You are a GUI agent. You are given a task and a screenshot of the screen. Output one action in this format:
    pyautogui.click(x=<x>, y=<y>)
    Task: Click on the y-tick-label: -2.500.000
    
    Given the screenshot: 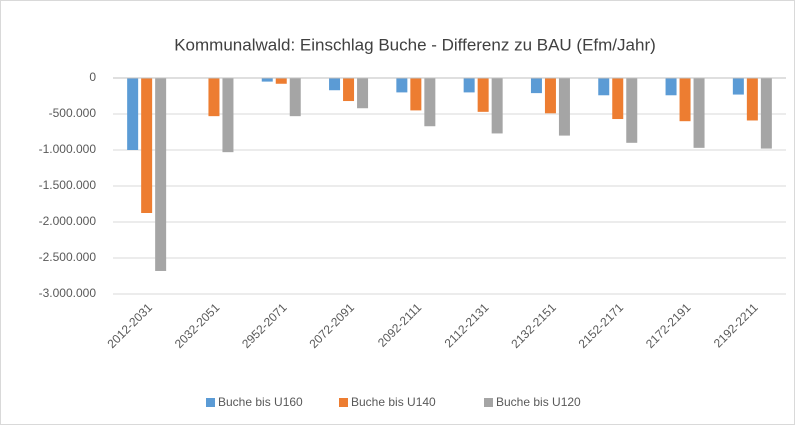 What is the action you would take?
    pyautogui.click(x=68, y=257)
    